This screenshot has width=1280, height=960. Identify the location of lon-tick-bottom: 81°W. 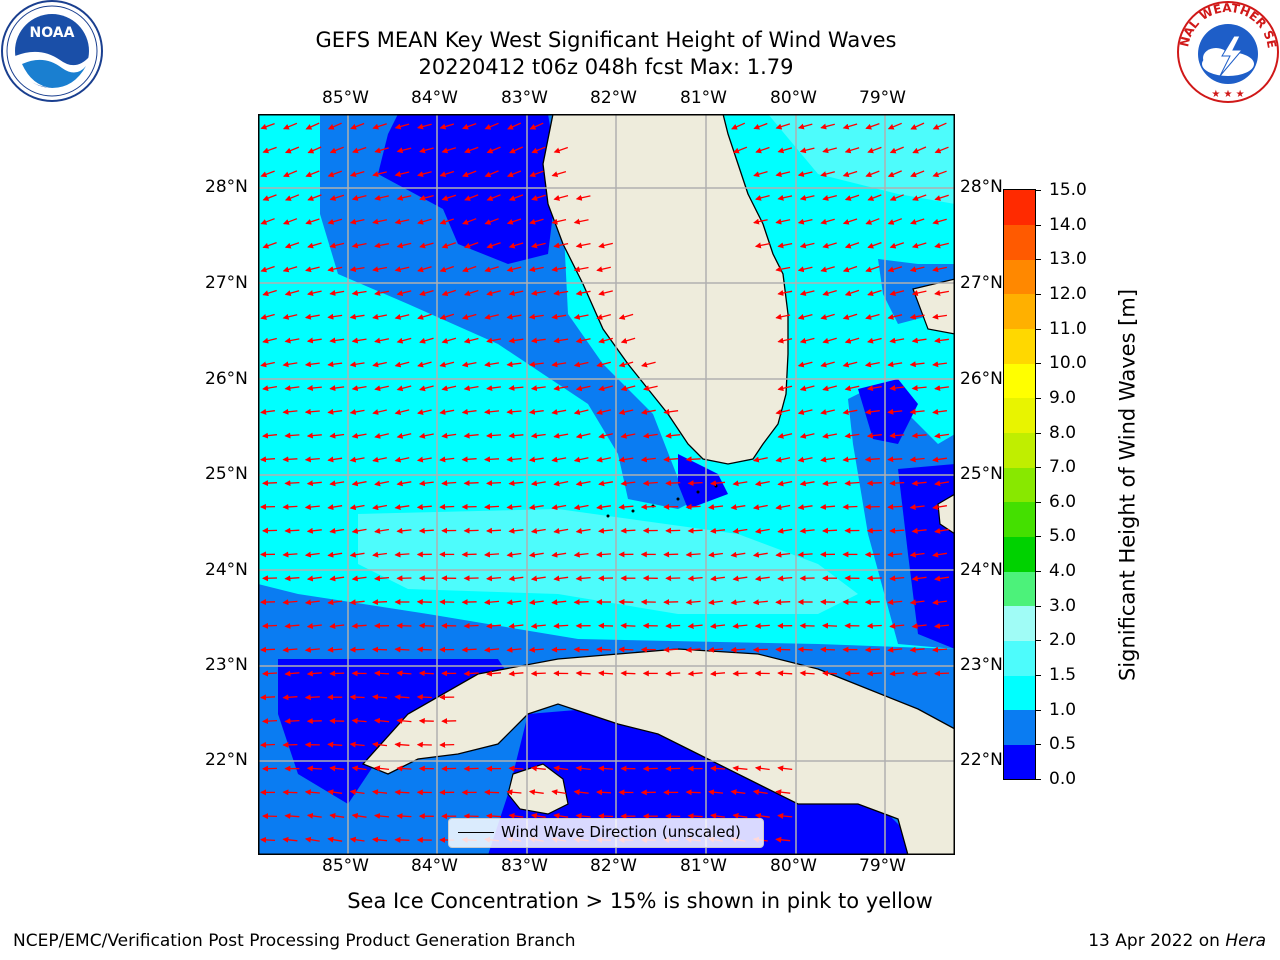
(703, 866).